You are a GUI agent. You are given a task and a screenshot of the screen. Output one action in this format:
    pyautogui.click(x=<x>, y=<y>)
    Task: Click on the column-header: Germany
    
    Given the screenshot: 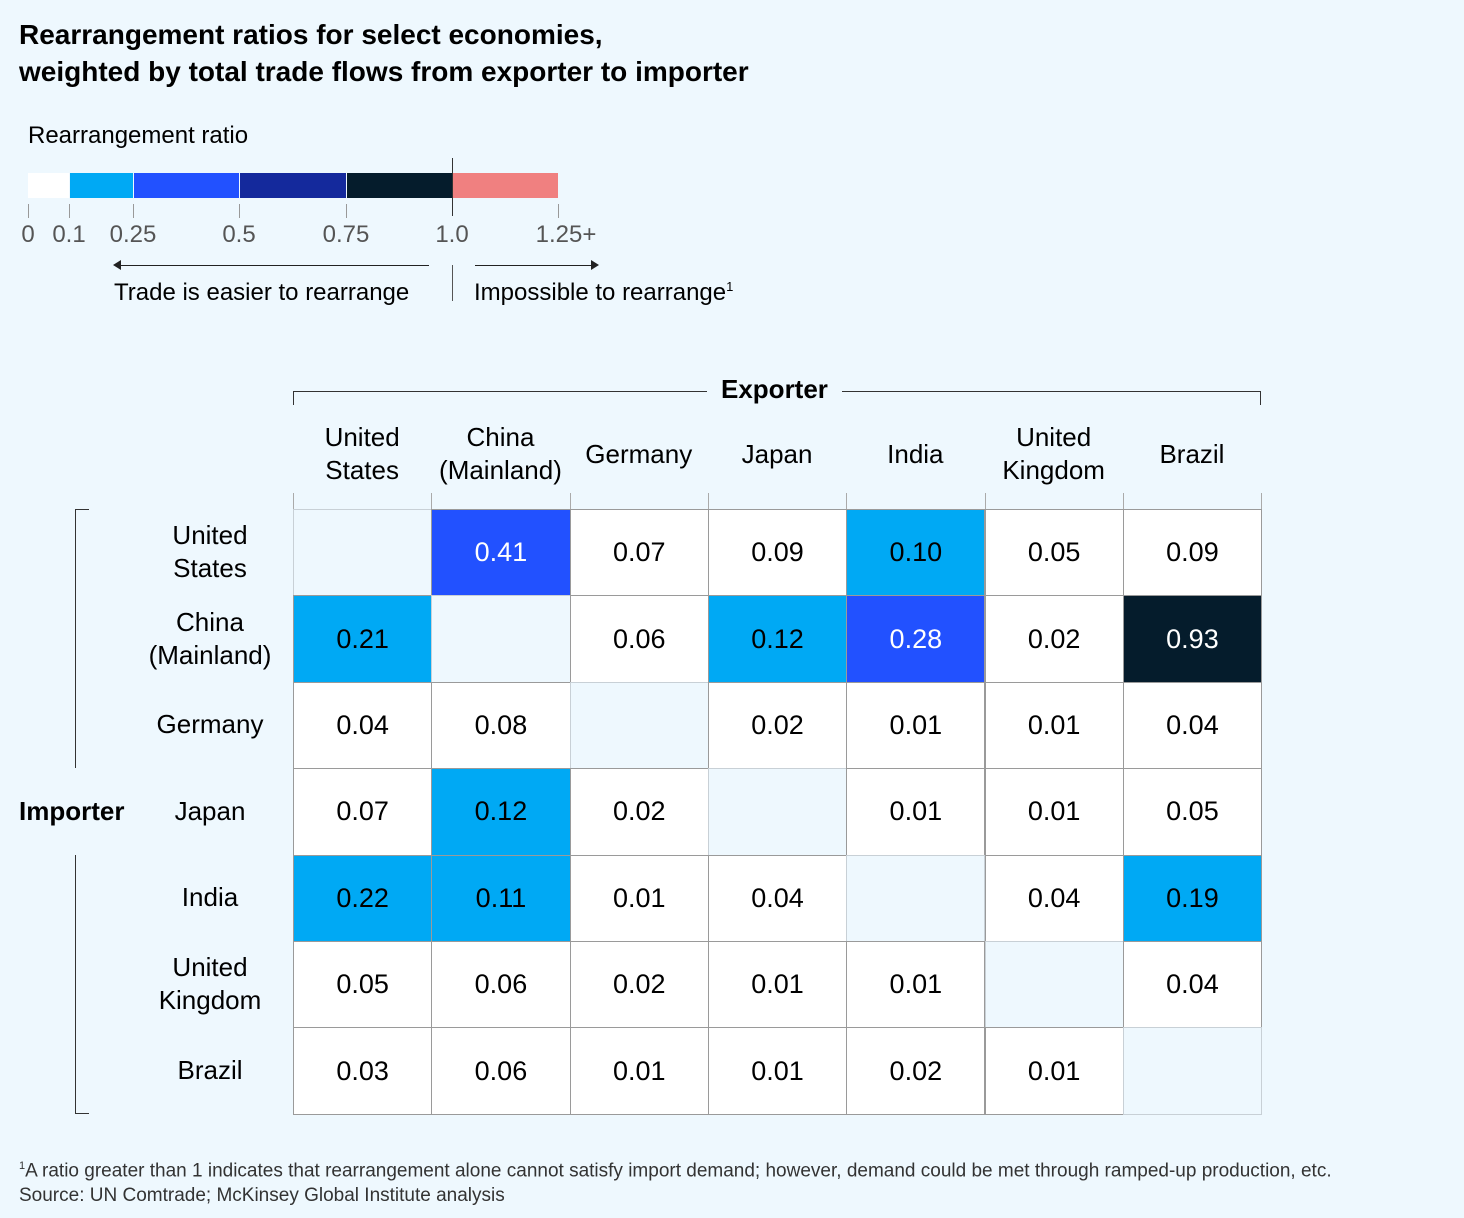 What is the action you would take?
    pyautogui.click(x=639, y=454)
    